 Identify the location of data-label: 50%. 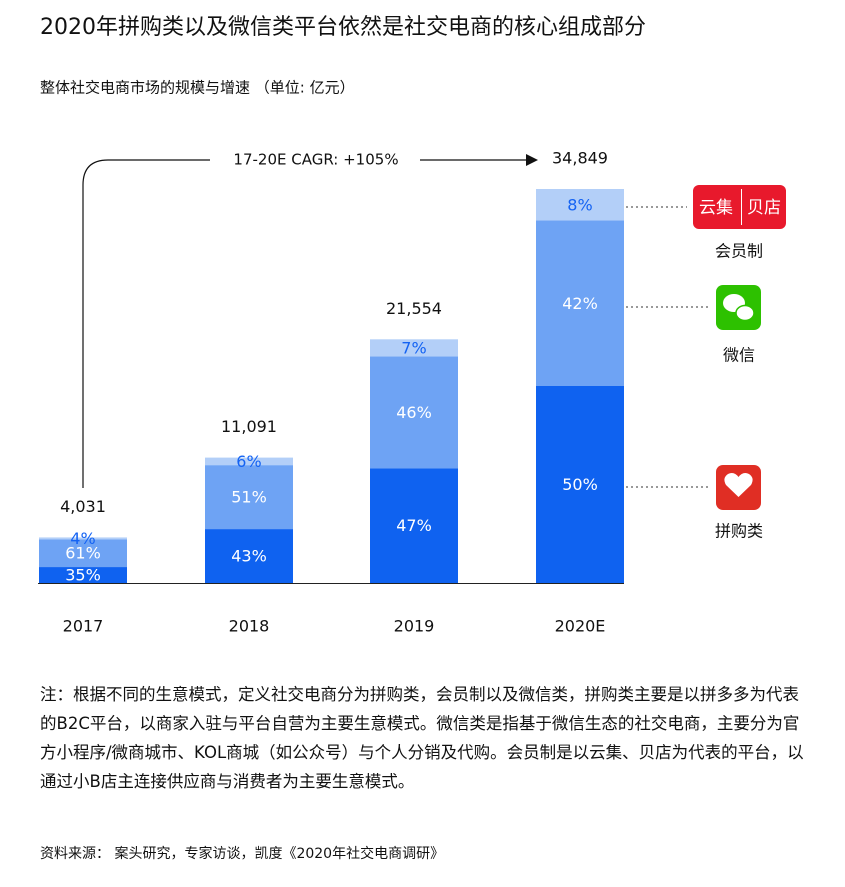
(580, 484).